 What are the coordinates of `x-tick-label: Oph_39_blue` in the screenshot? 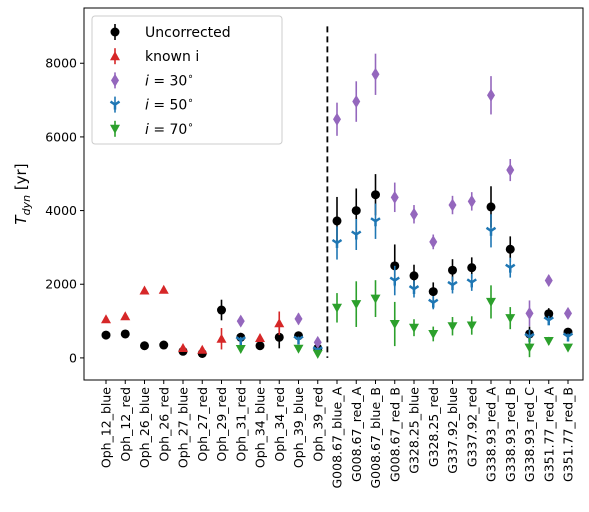 It's located at (298, 427).